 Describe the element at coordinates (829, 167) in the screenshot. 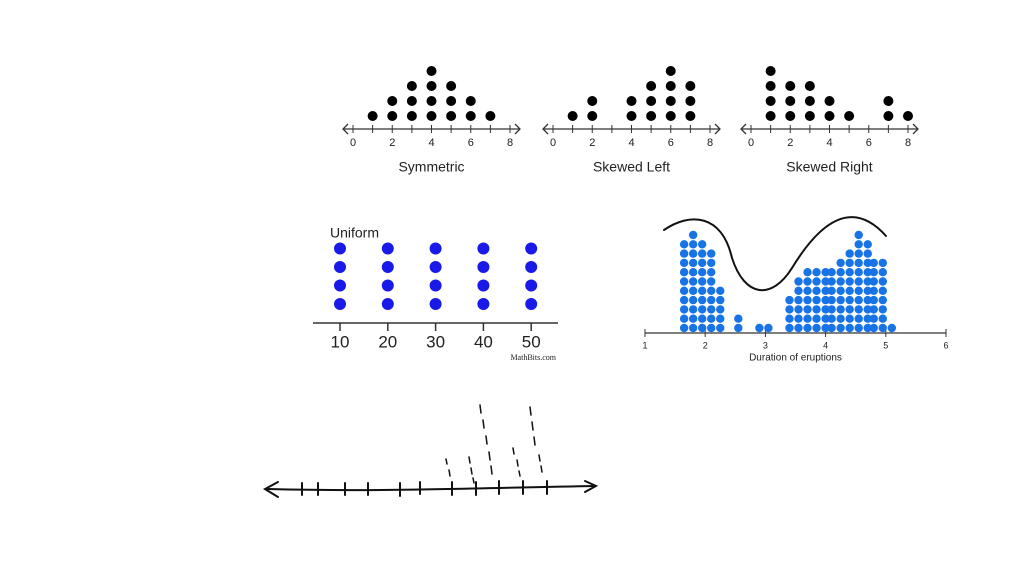

I see `x-axis-label: Skewed Right` at that location.